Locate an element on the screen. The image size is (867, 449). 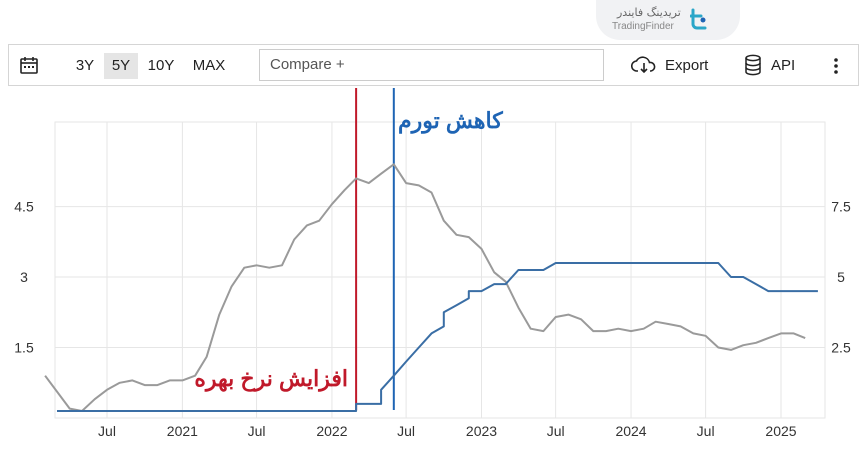
disinflation-annotation: کاهش تورم is located at coordinates (450, 121).